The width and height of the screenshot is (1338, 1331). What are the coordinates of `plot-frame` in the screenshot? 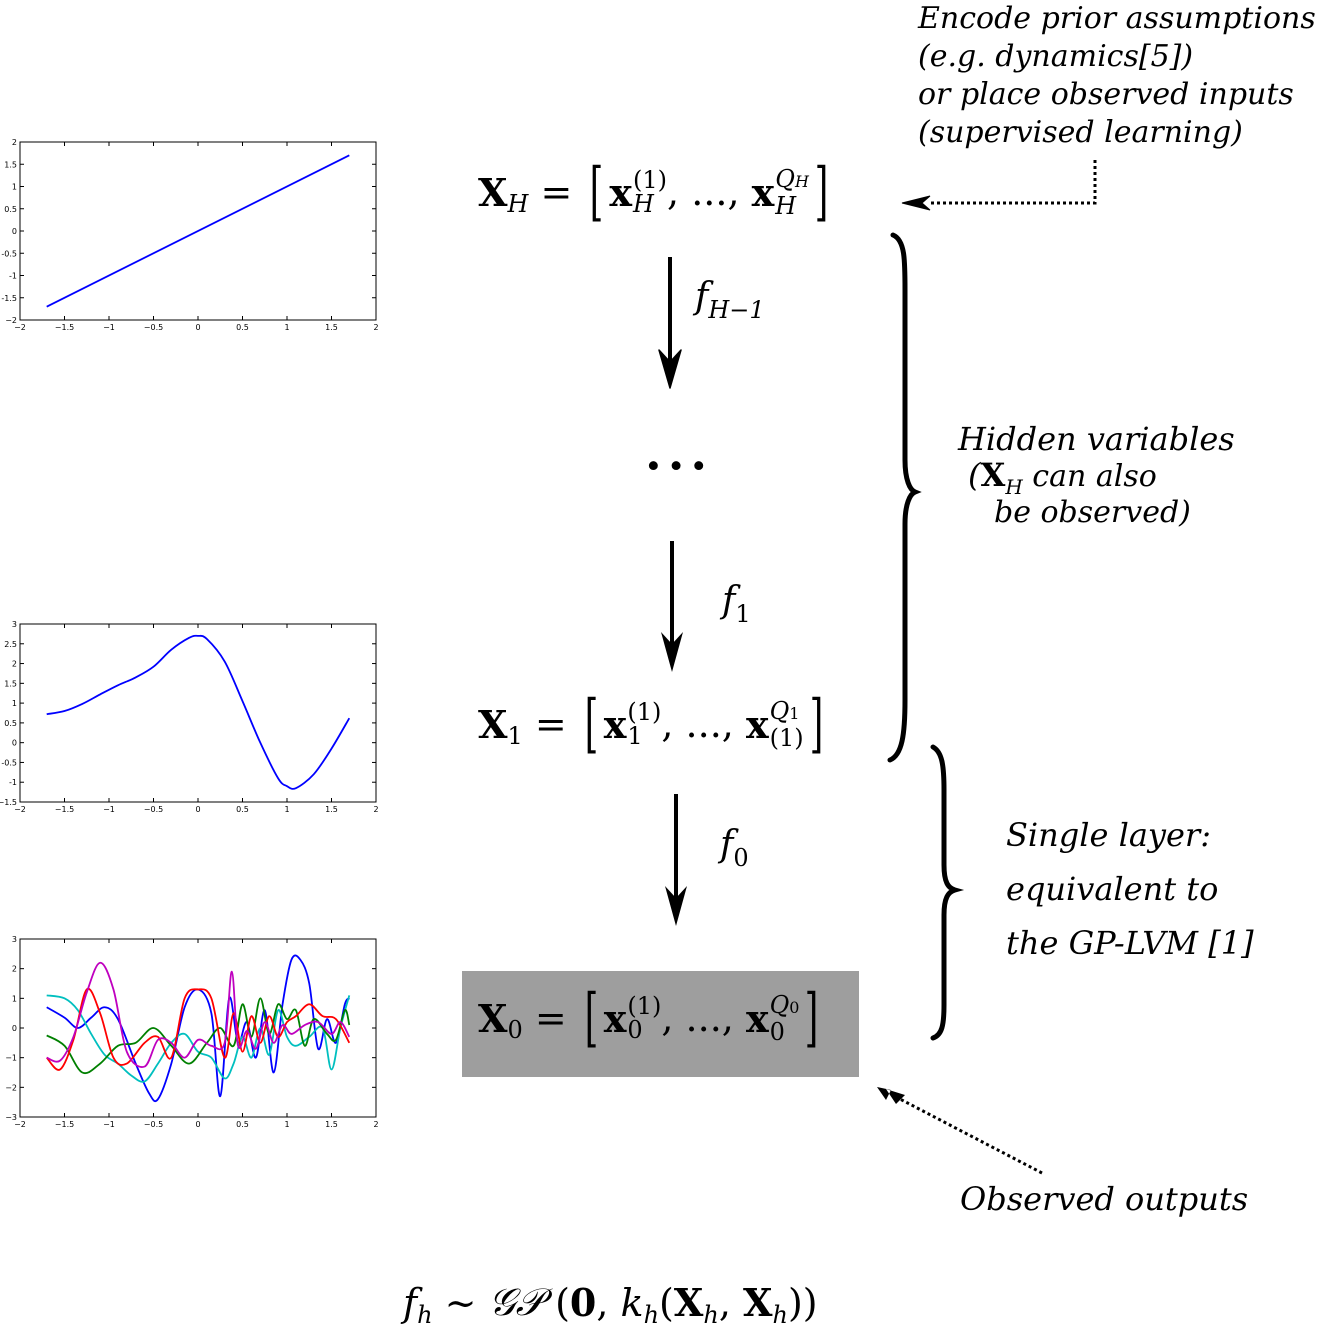 It's located at (198, 713).